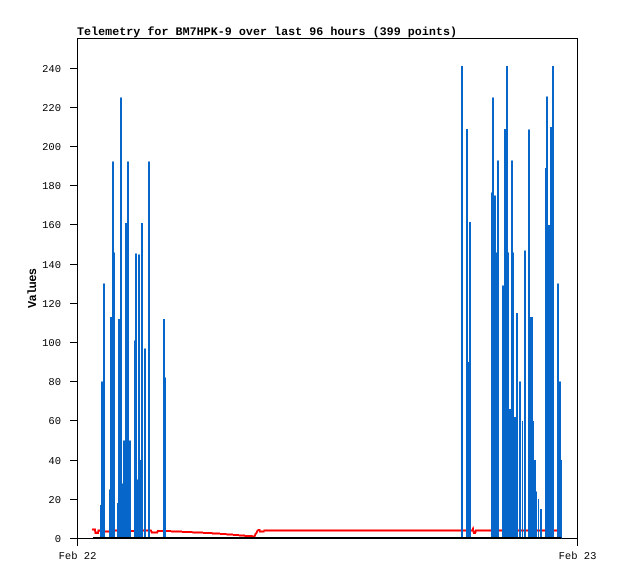  What do you see at coordinates (54, 383) in the screenshot?
I see `svg-text: 80` at bounding box center [54, 383].